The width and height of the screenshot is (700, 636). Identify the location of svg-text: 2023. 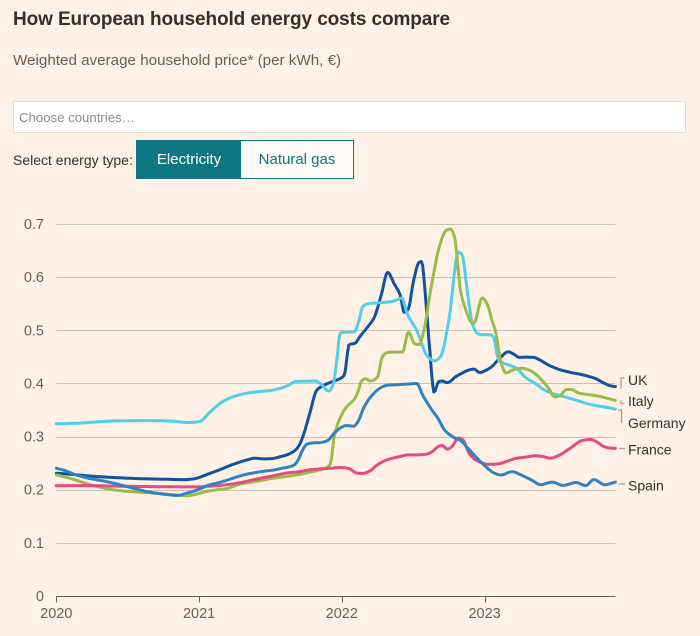
(484, 614).